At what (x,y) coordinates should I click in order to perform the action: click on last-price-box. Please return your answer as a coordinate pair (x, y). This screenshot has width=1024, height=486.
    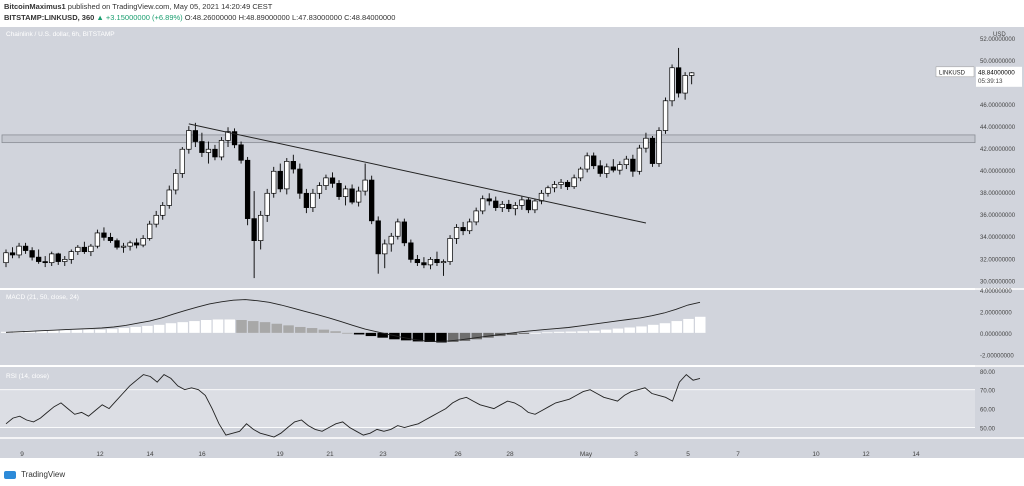
    Looking at the image, I should click on (999, 76).